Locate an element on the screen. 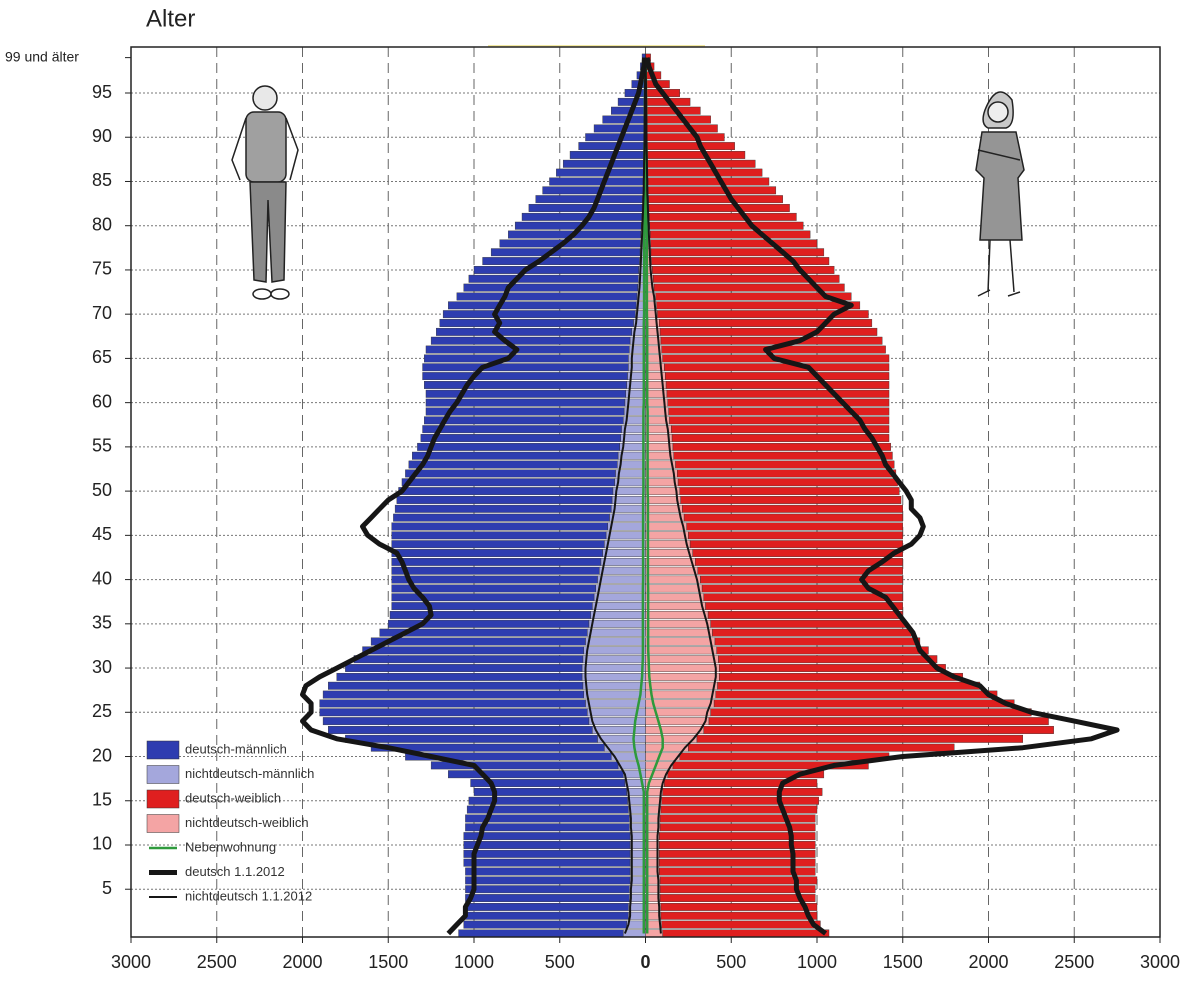 The height and width of the screenshot is (989, 1187). y-tick-label: 85 is located at coordinates (102, 180).